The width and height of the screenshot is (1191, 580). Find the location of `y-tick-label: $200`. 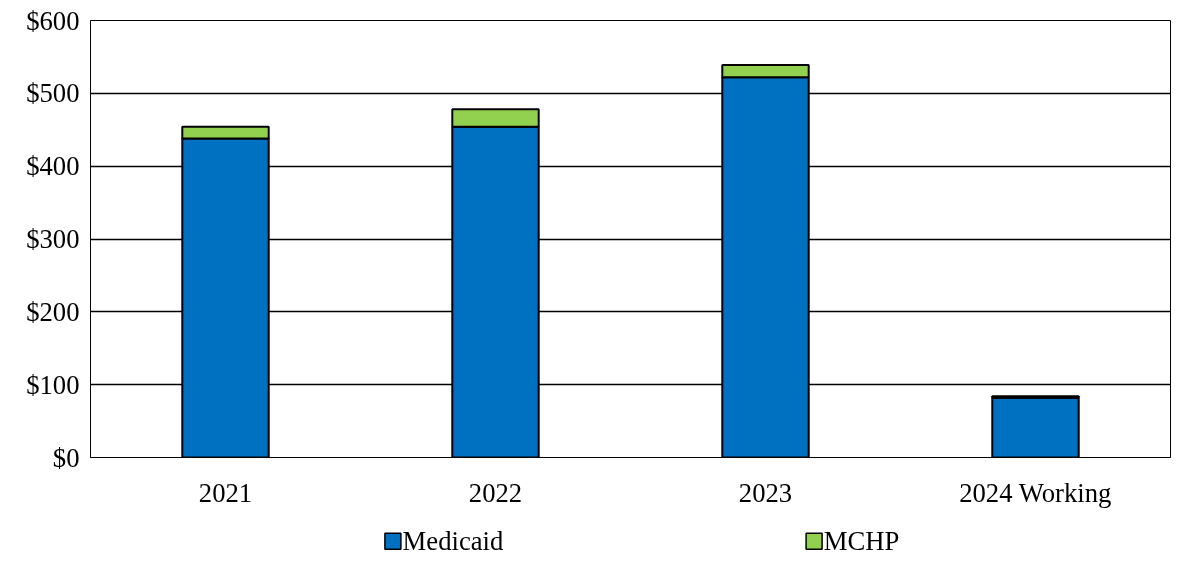

y-tick-label: $200 is located at coordinates (53, 311).